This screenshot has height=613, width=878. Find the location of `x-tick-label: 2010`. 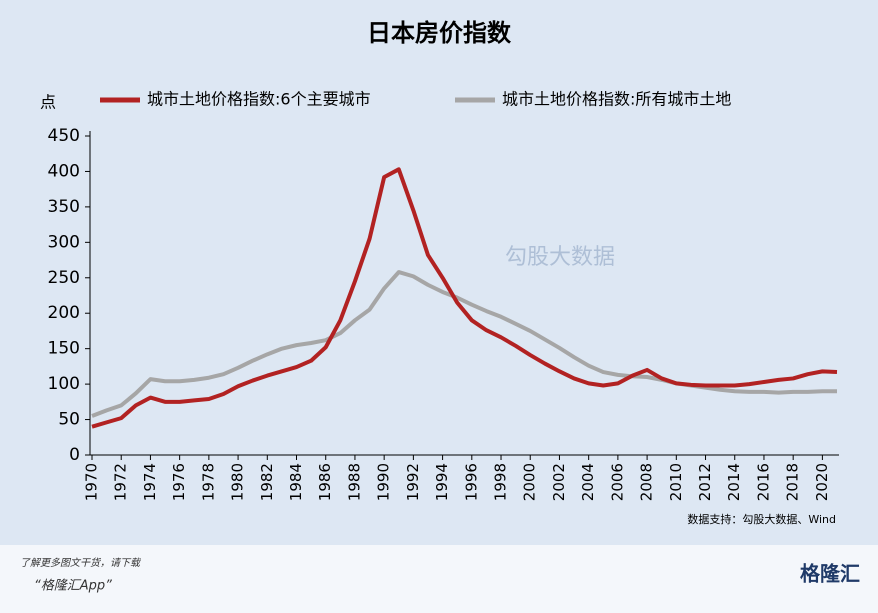

x-tick-label: 2010 is located at coordinates (676, 482).